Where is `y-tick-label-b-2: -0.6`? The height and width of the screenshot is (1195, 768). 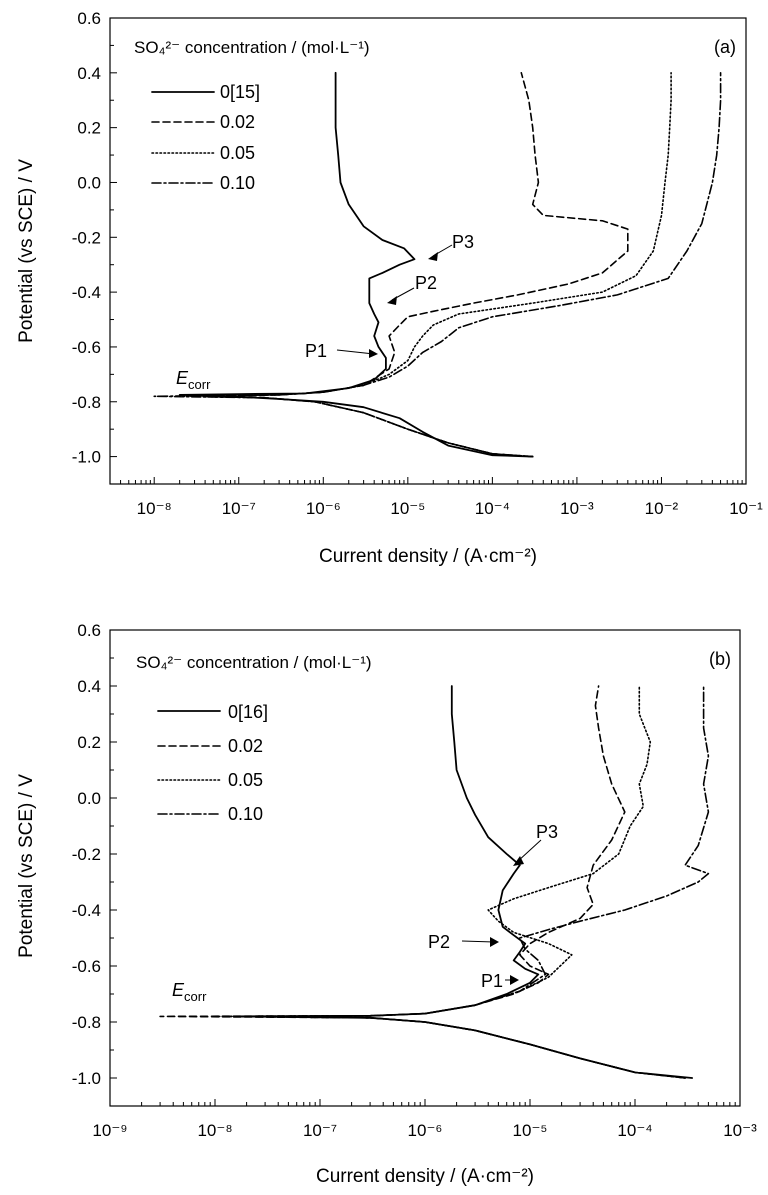
y-tick-label-b-2: -0.6 is located at coordinates (86, 966).